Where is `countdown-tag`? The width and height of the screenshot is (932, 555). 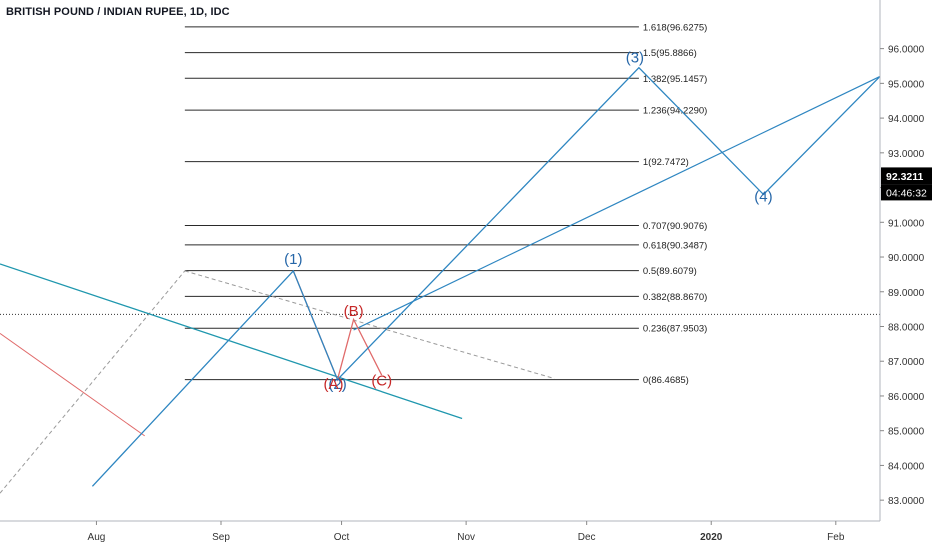 countdown-tag is located at coordinates (906, 192).